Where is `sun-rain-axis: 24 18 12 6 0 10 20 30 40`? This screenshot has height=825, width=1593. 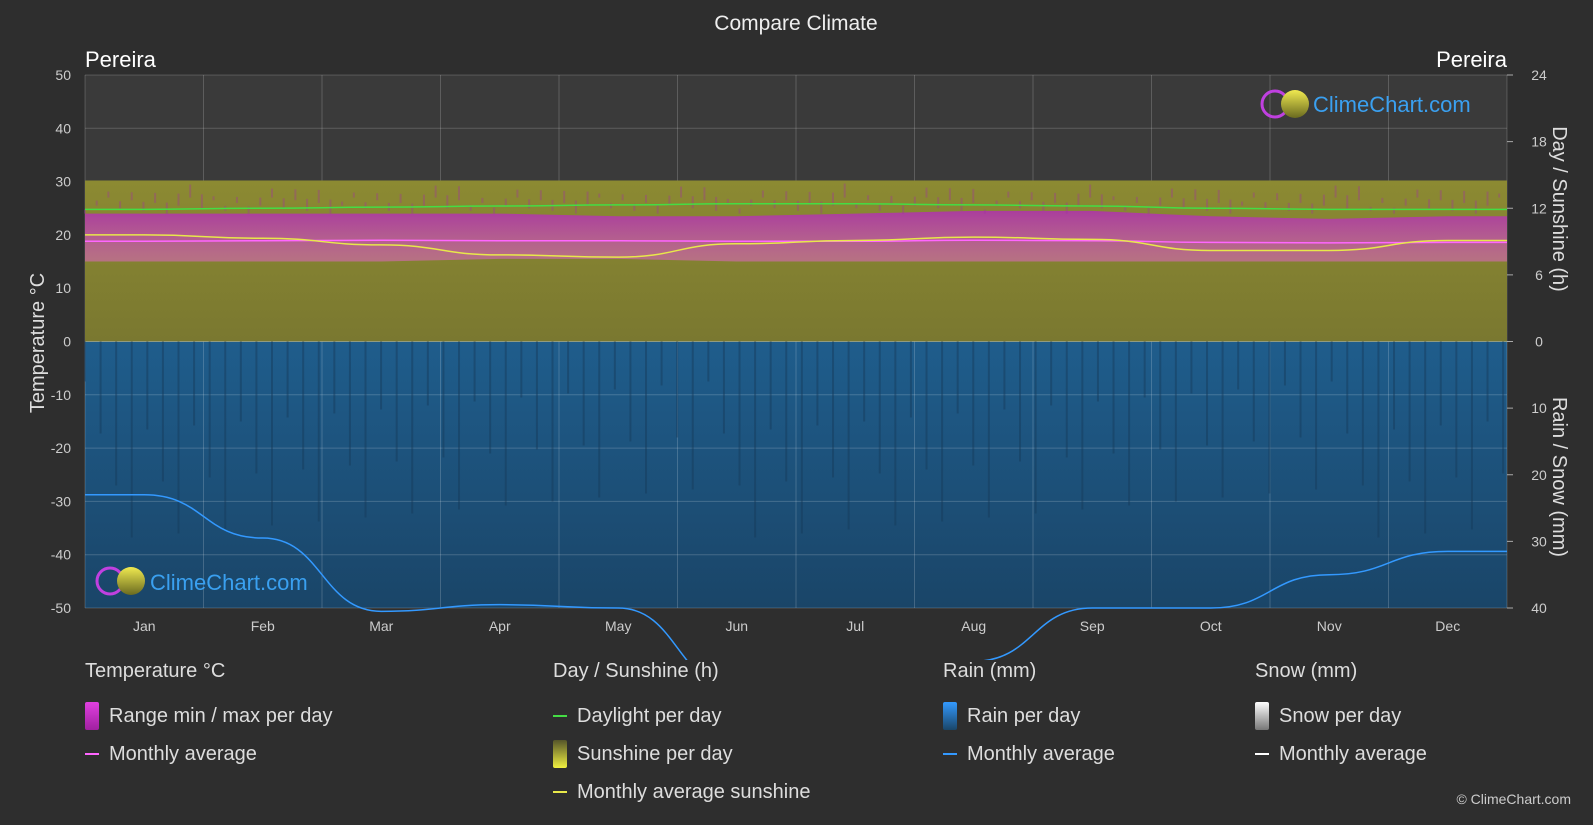
sun-rain-axis: 24 18 12 6 0 10 20 30 40 is located at coordinates (1527, 341).